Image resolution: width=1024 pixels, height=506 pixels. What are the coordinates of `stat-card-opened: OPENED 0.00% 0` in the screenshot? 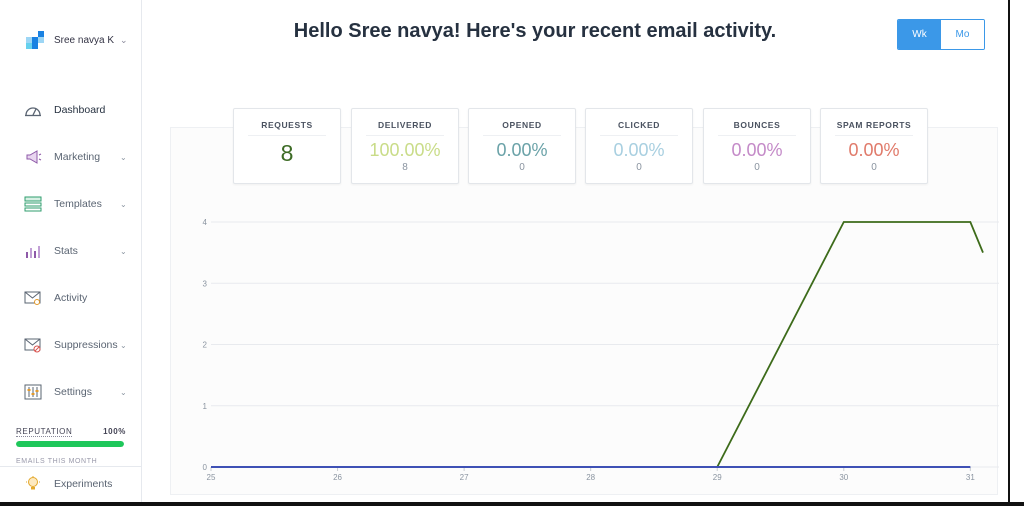 It's located at (522, 146).